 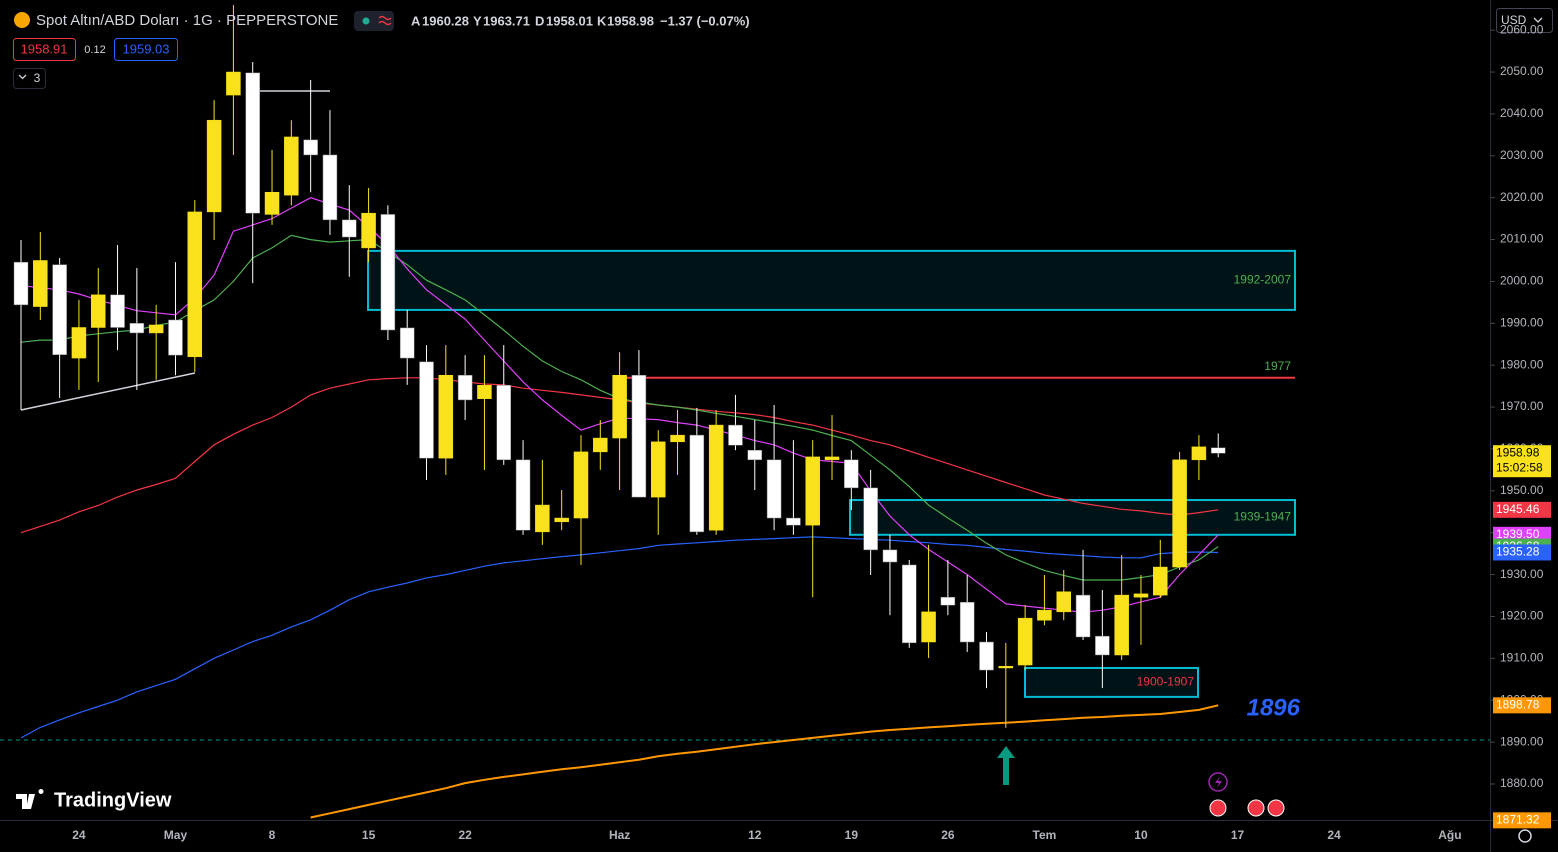 What do you see at coordinates (948, 835) in the screenshot?
I see `x-tick-label: 26` at bounding box center [948, 835].